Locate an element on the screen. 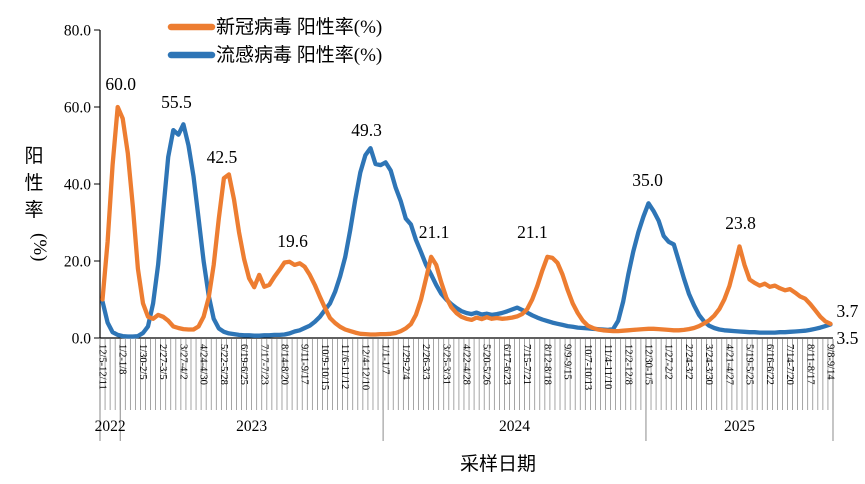 The height and width of the screenshot is (484, 865). x-tick-label: 5/22-5/28 is located at coordinates (223, 364).